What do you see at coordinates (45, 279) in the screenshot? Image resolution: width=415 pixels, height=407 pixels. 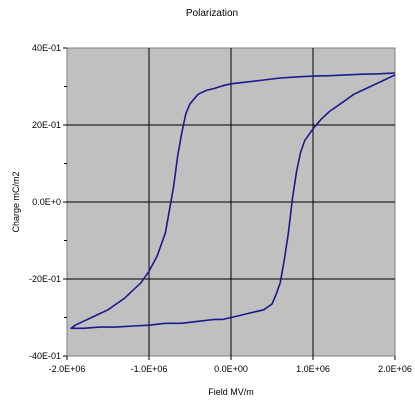 I see `y-tick-label: -20E-01` at bounding box center [45, 279].